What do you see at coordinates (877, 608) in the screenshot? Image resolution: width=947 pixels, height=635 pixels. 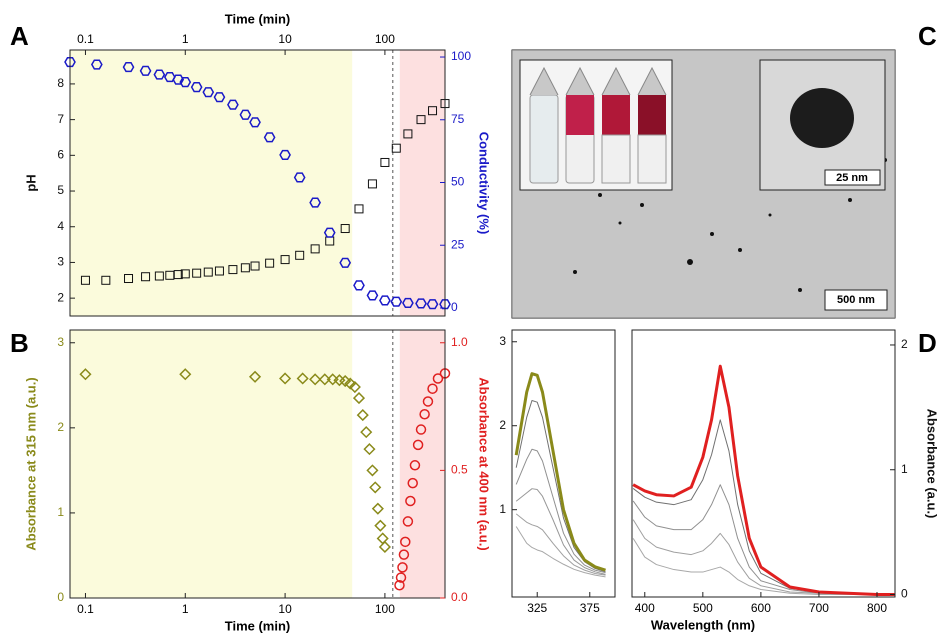 I see `x-tick-label: 800` at bounding box center [877, 608].